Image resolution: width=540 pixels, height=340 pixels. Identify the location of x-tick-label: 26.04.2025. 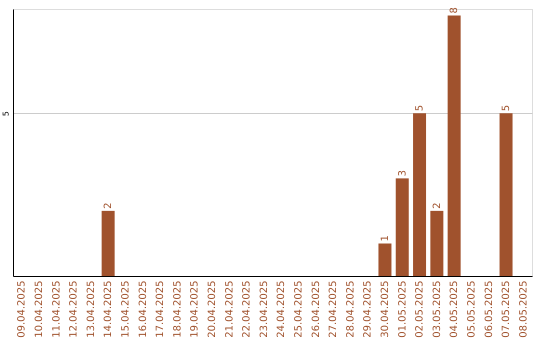
(316, 309).